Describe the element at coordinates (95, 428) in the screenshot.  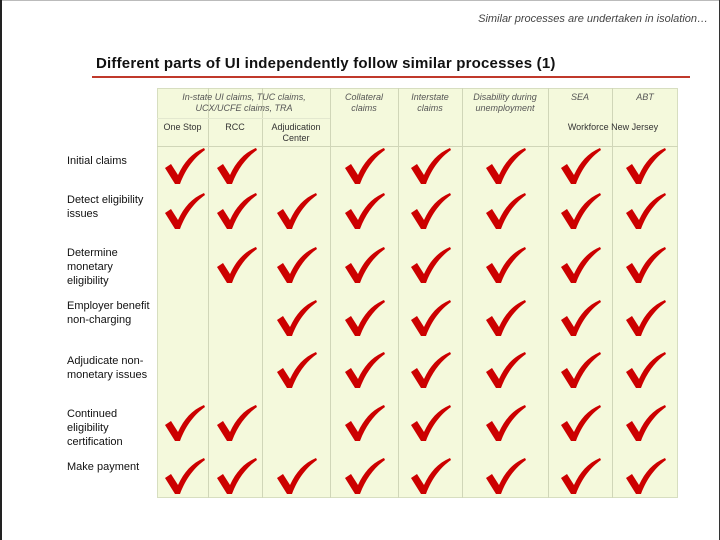
I see `row-label-continued-eligibility: Continued eligibility certification` at that location.